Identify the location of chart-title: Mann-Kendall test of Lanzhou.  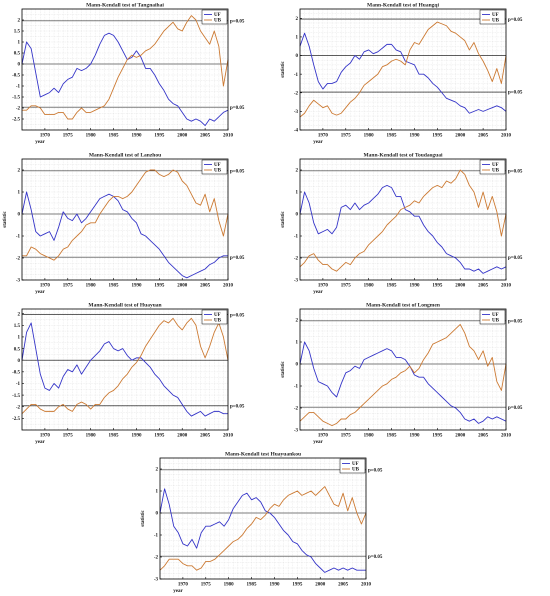
(125, 156).